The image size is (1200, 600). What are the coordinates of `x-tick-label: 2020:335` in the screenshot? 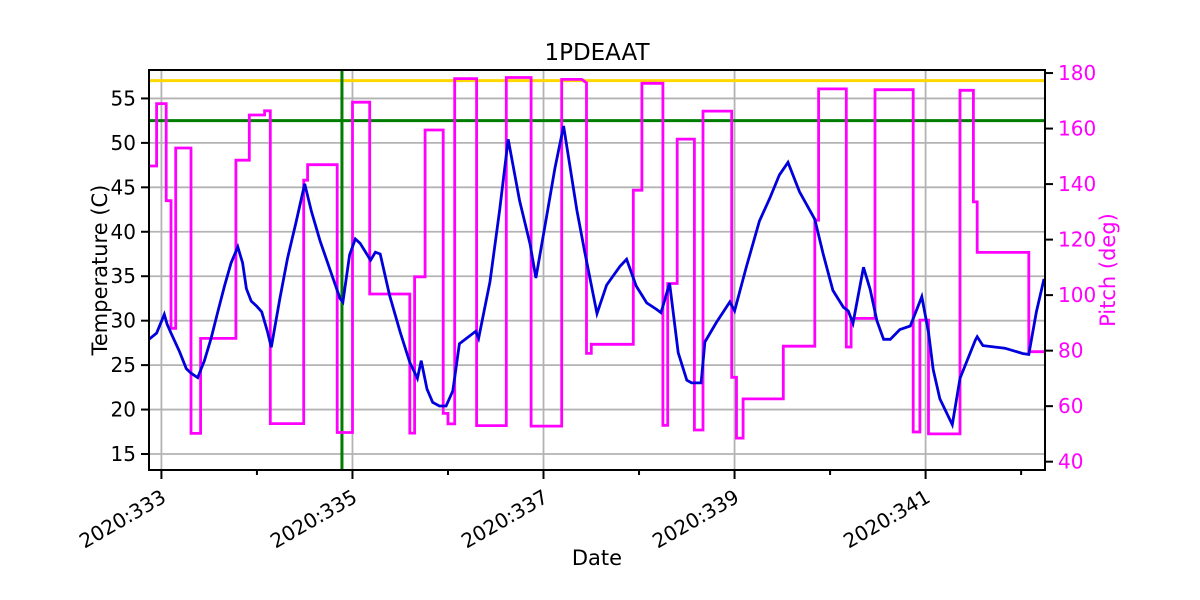 It's located at (313, 519).